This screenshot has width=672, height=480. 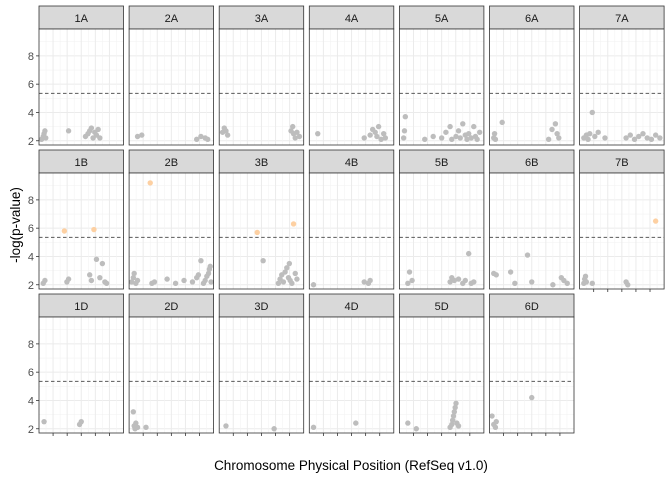 I want to click on facet-panel-2a: 2A, so click(x=171, y=75).